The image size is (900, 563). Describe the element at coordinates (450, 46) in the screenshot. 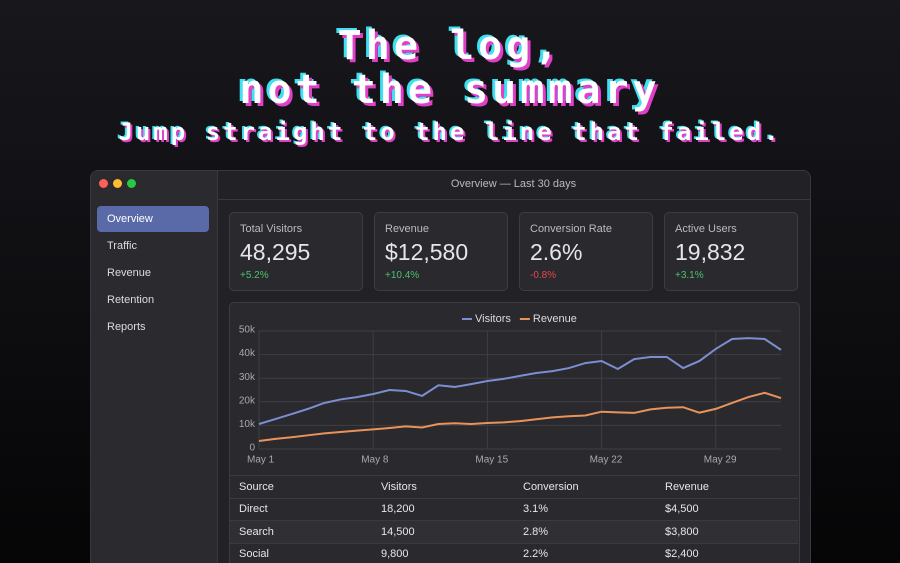

I see `headline-line: The log,` at that location.